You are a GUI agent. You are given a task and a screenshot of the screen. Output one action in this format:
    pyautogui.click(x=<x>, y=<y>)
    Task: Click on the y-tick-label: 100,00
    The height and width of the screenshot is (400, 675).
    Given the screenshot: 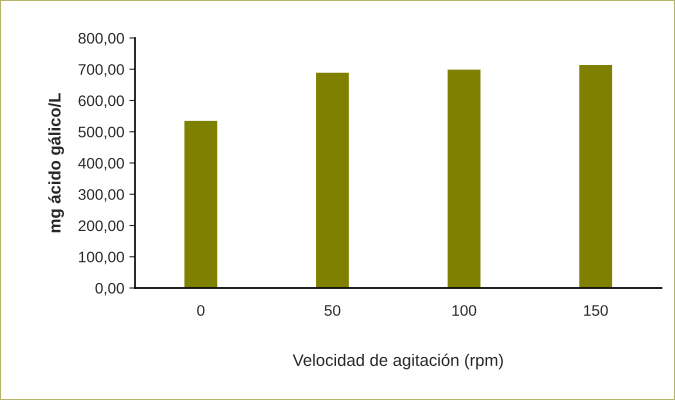 What is the action you would take?
    pyautogui.click(x=101, y=258)
    